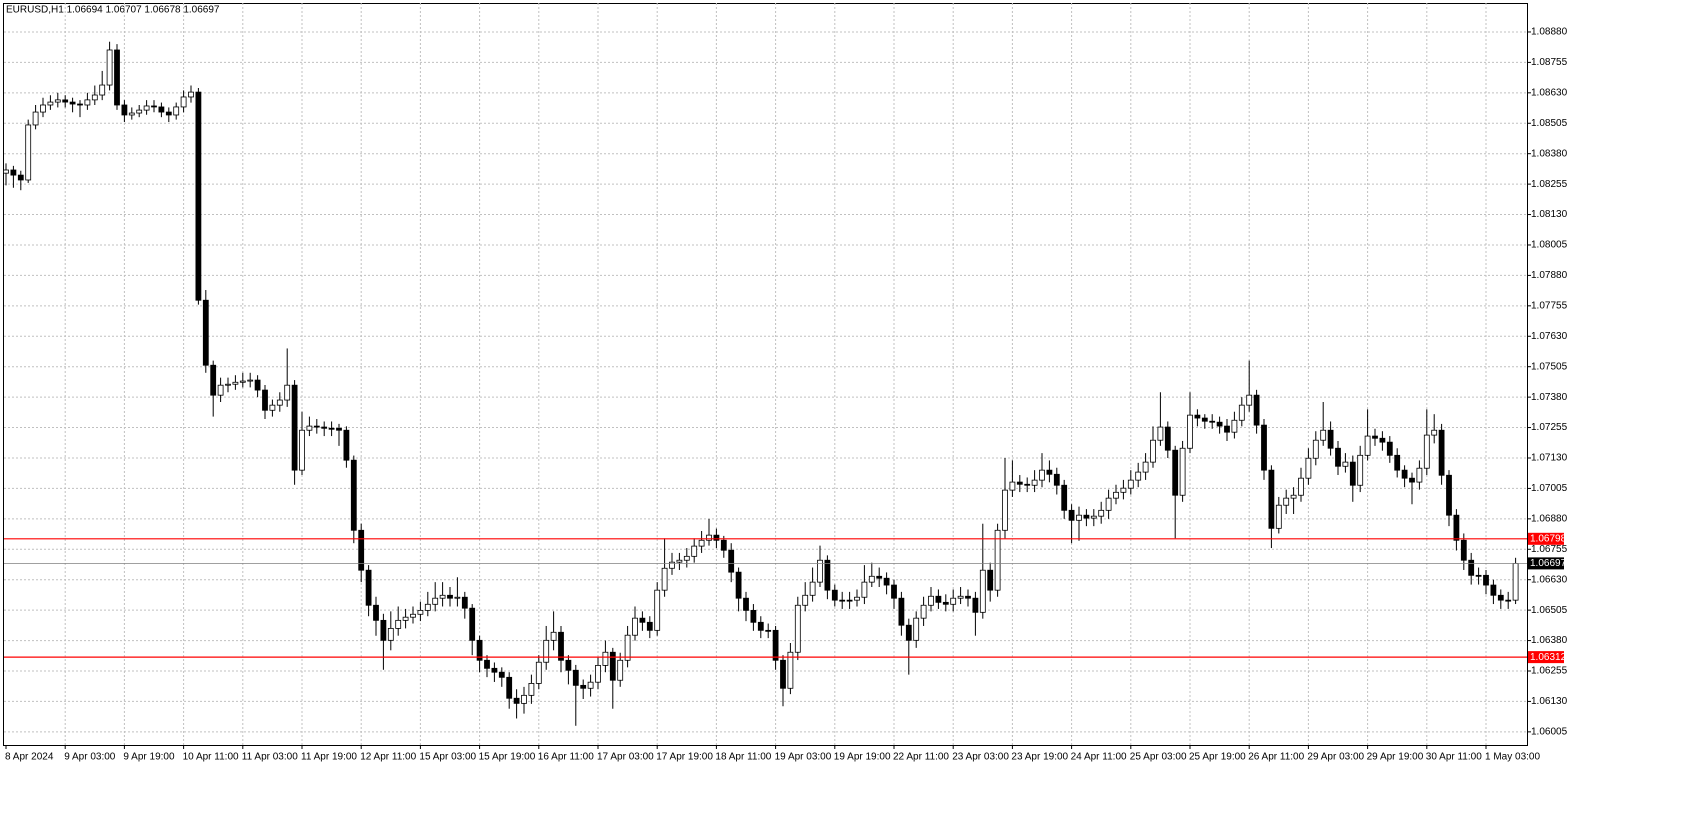  I want to click on y-tick-label: 1.08755, so click(1549, 62).